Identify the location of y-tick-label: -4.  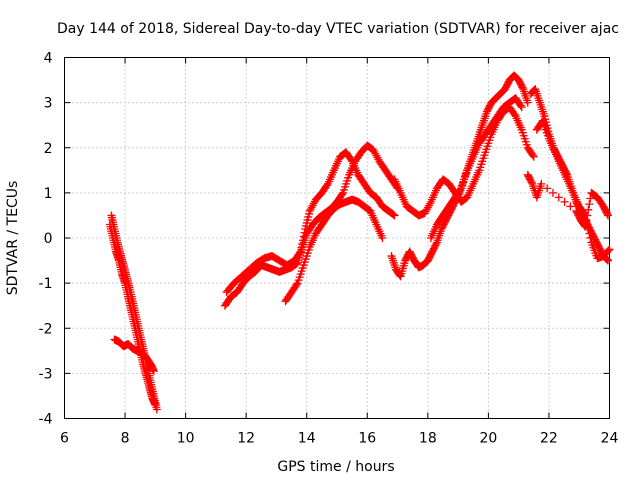
(46, 420).